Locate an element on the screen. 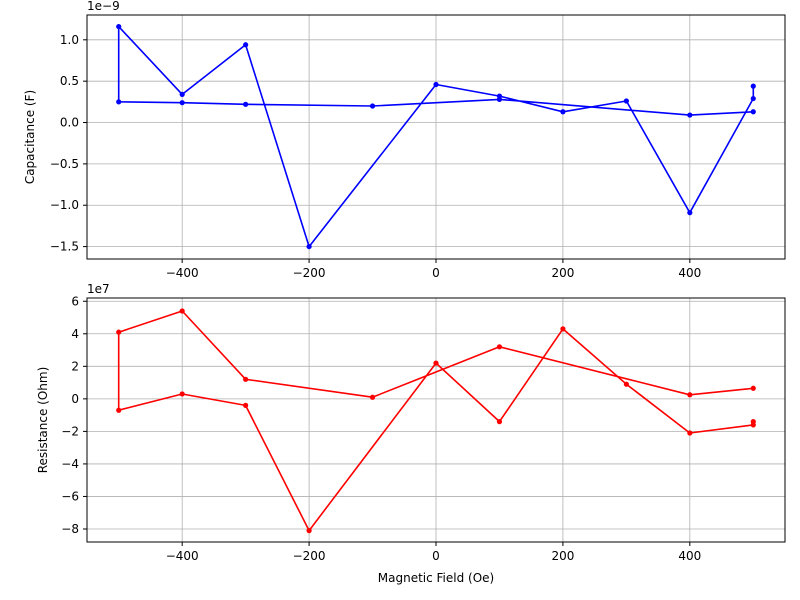  y-tick-label: 0.0 is located at coordinates (69, 123).